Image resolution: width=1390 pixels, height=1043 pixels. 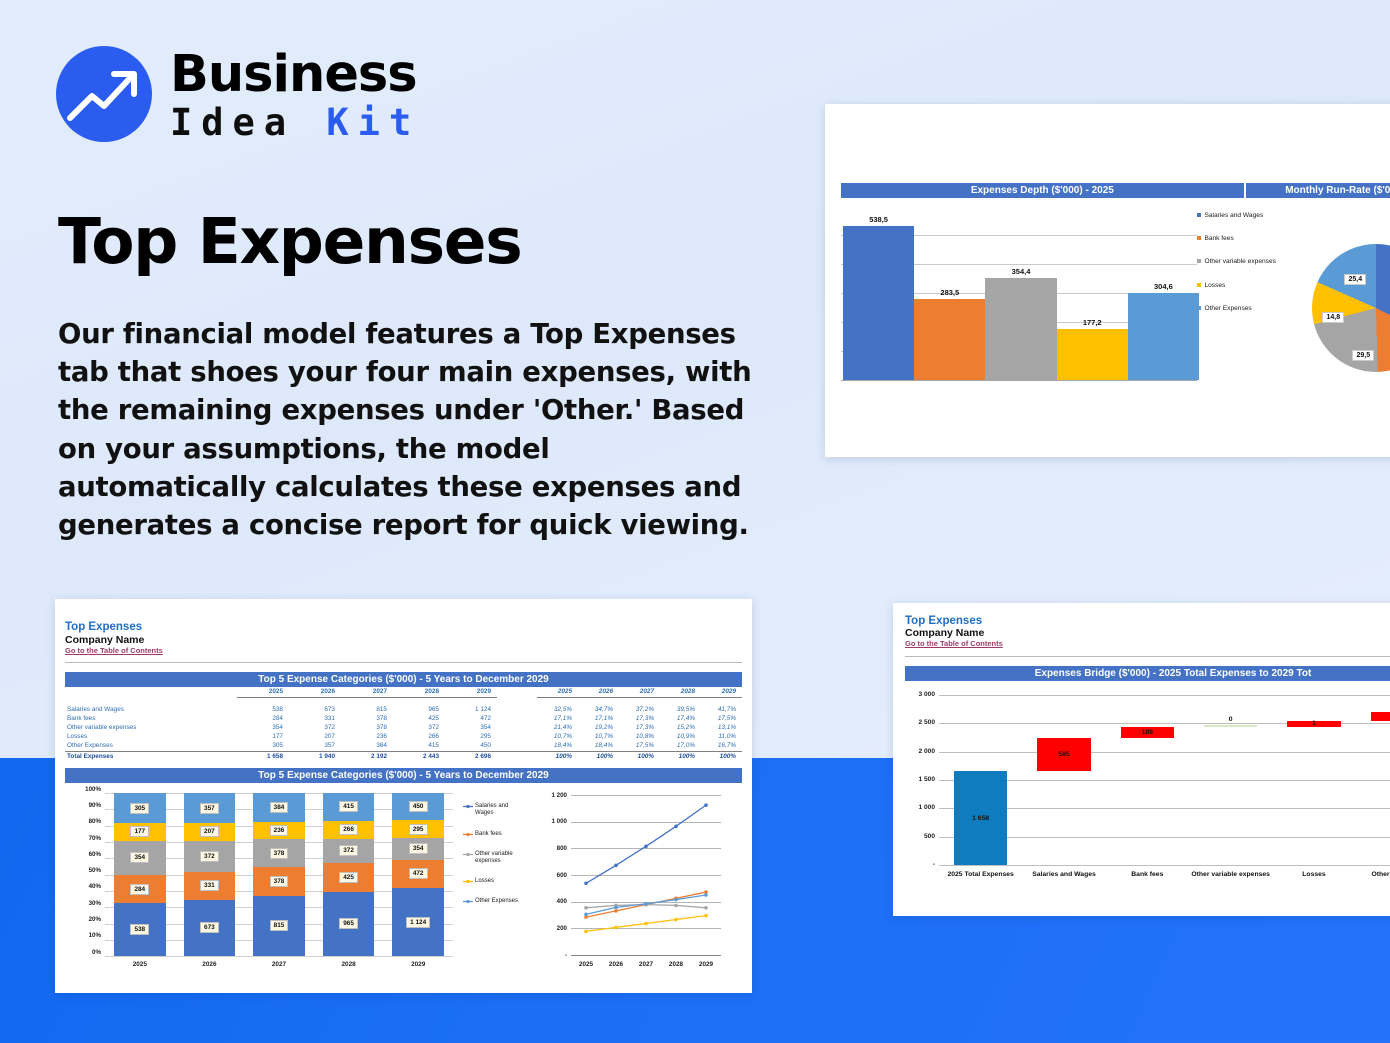 I want to click on y-axis-tick: 0%, so click(x=96, y=952).